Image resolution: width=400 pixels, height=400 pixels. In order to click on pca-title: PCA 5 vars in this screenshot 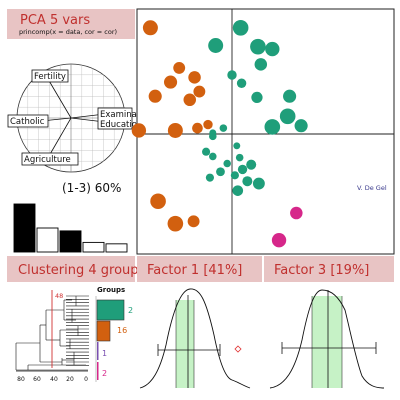, I will do `click(55, 20)`.